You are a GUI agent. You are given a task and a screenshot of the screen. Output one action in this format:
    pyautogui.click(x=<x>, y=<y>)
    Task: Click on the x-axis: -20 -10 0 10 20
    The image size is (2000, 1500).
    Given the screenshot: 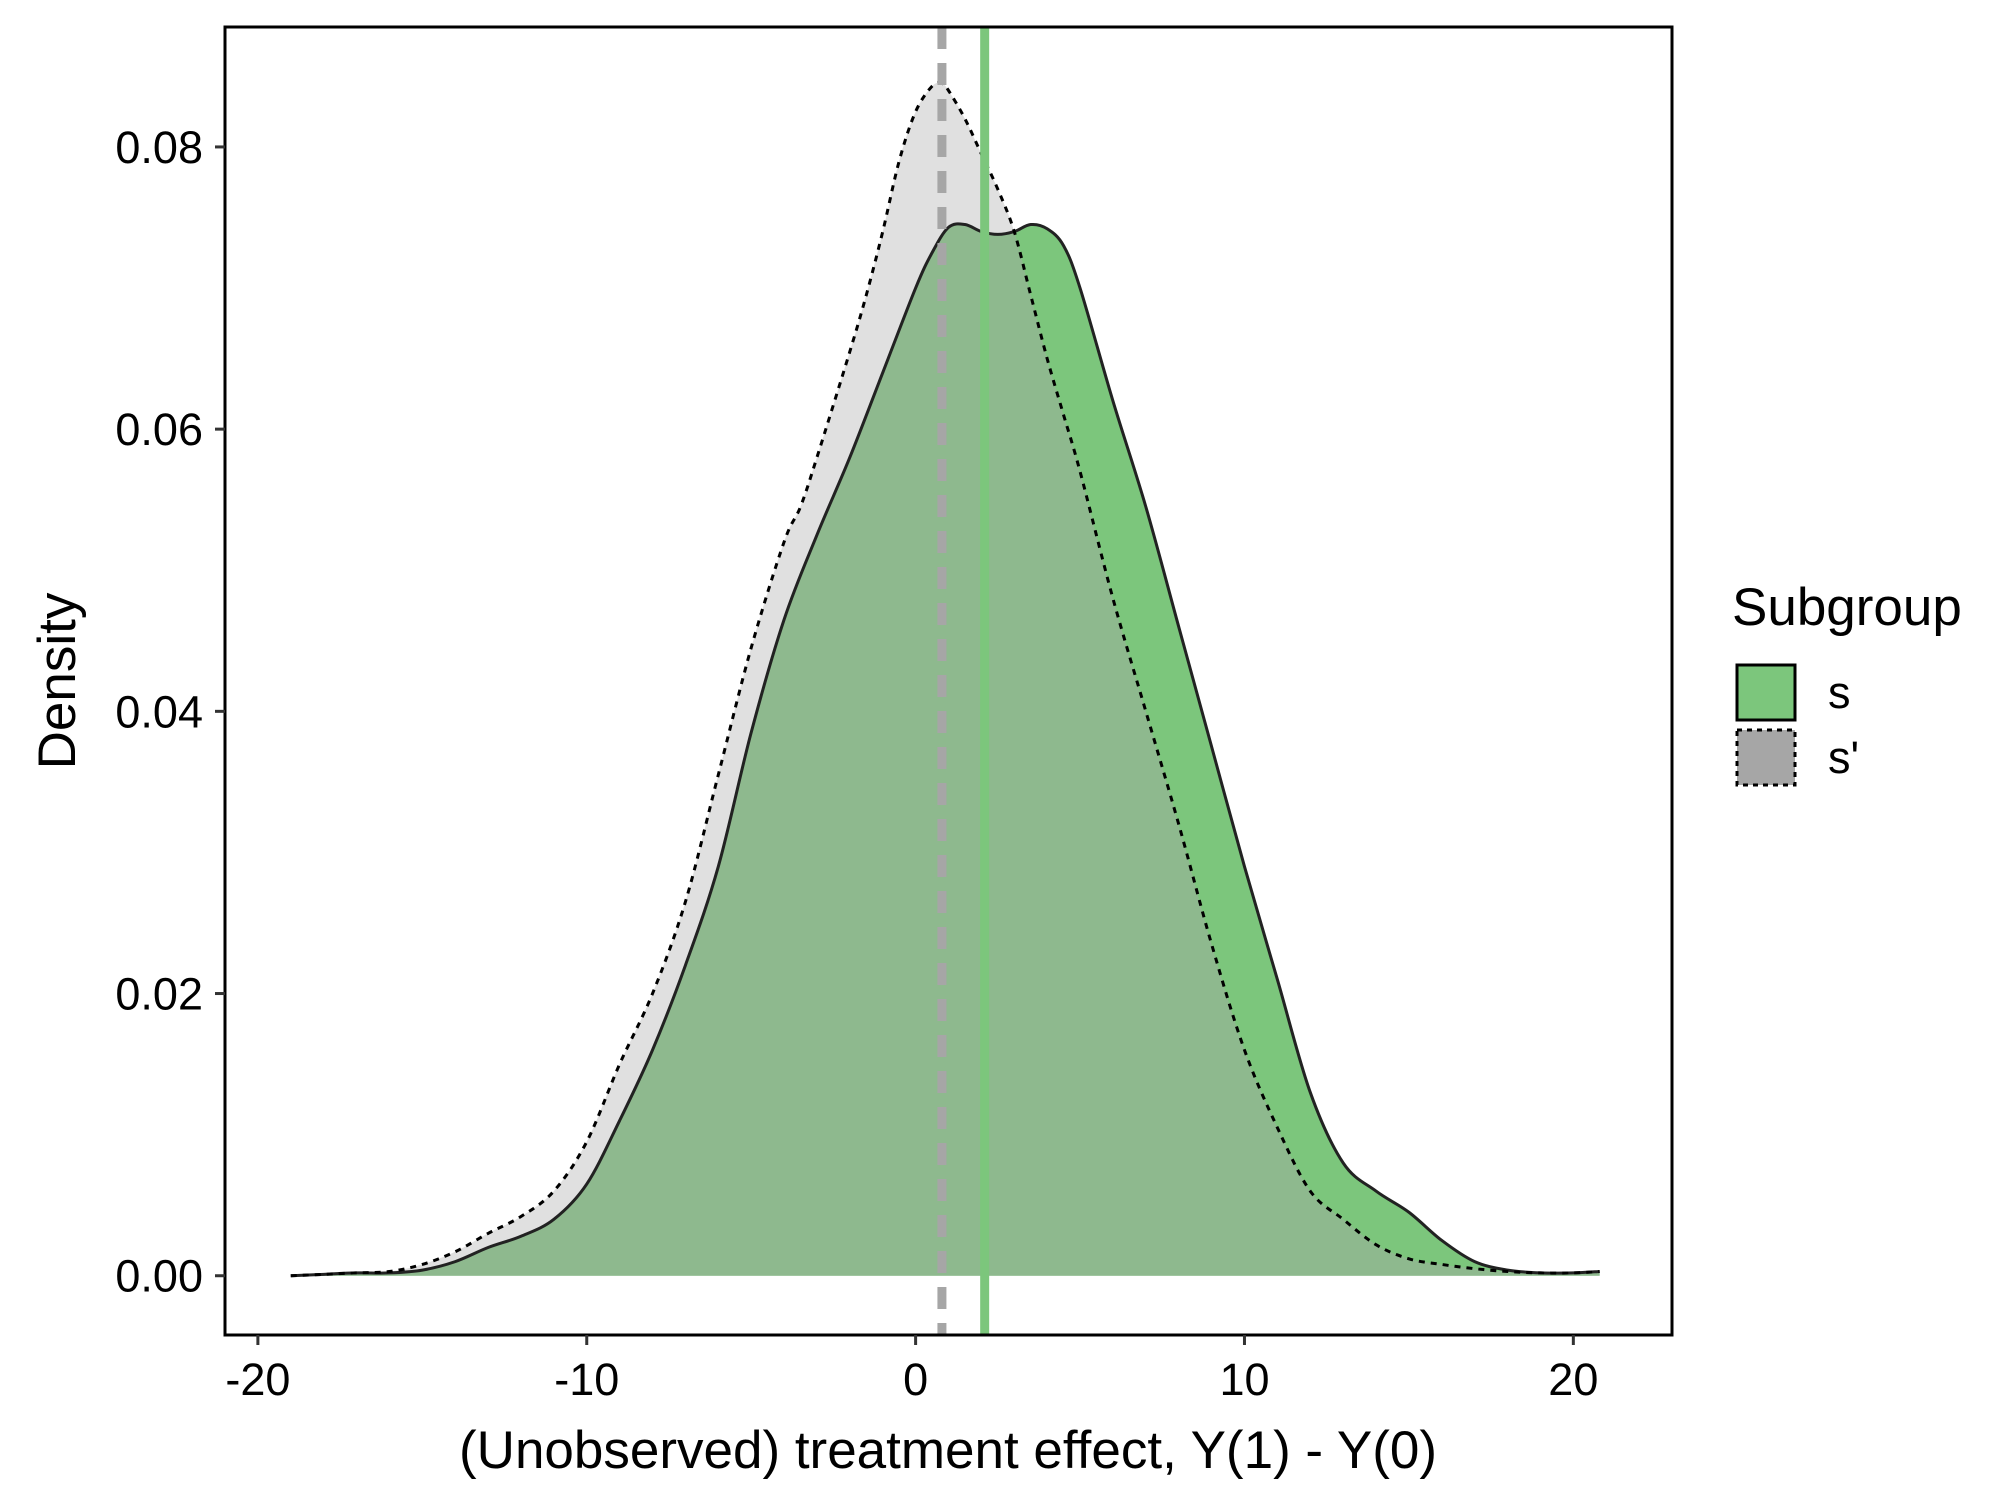 What is the action you would take?
    pyautogui.click(x=911, y=1370)
    